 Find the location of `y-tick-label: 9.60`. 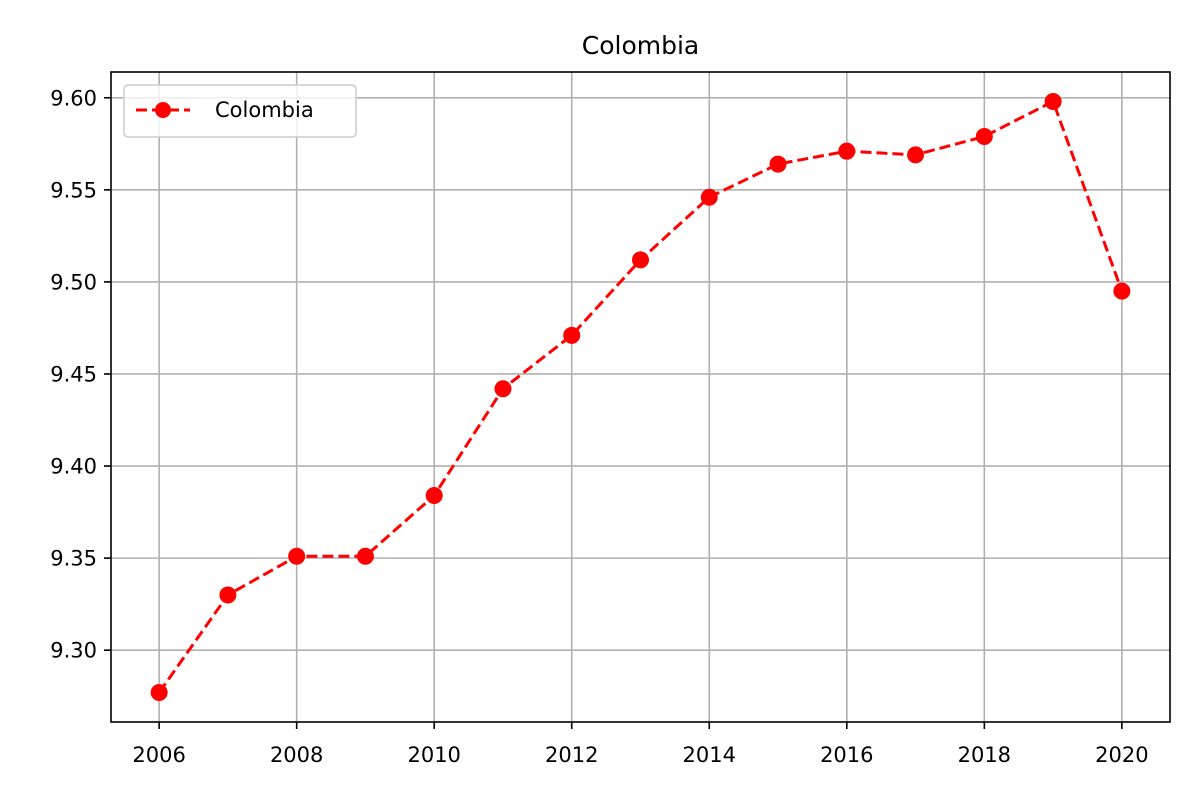

y-tick-label: 9.60 is located at coordinates (73, 98).